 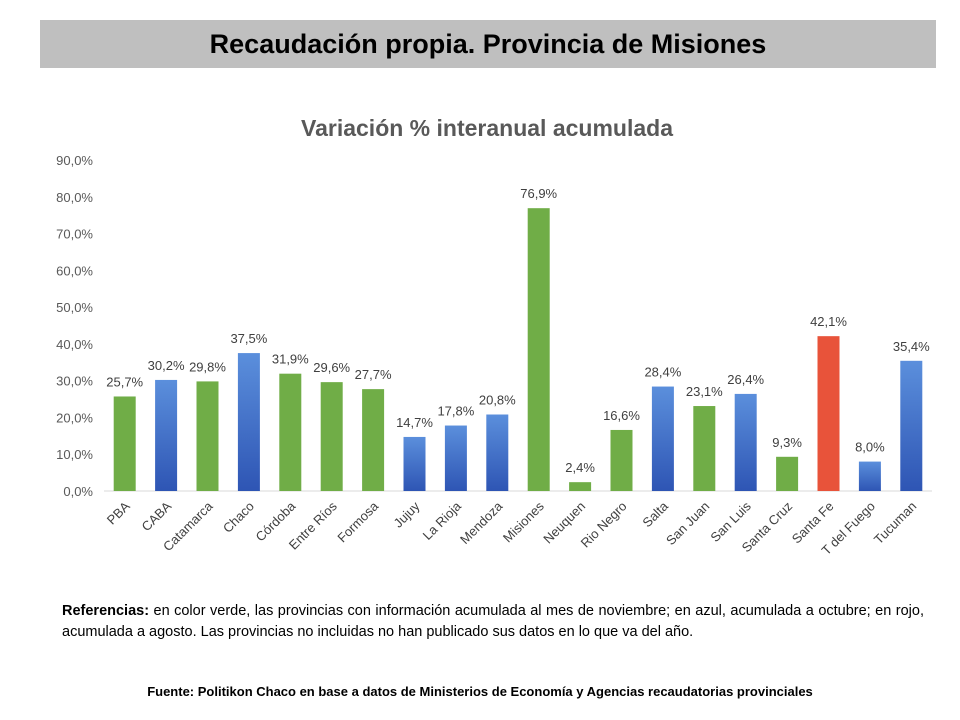 What do you see at coordinates (74, 234) in the screenshot?
I see `y-tick-label: 70,0%` at bounding box center [74, 234].